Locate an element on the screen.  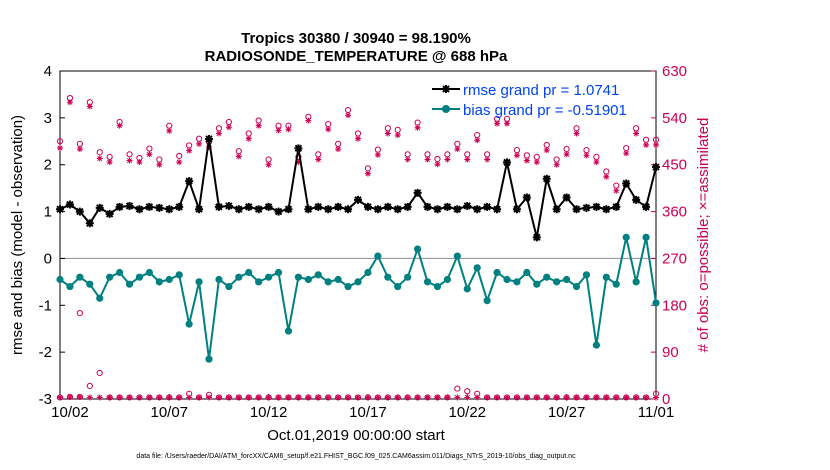
y2-tick-label: 630 is located at coordinates (674, 71).